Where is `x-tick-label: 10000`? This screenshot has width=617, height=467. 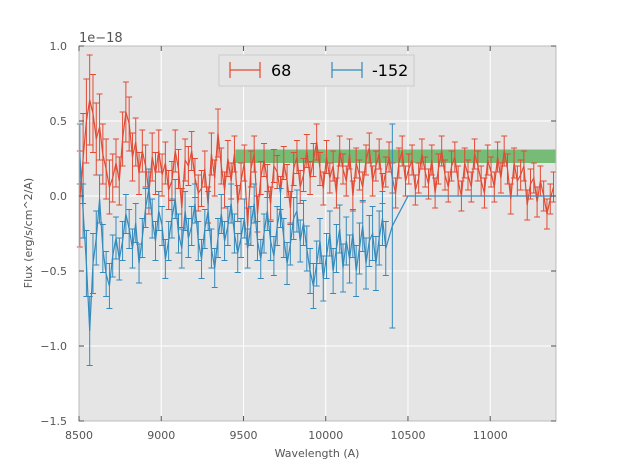 x-tick-label: 10000 is located at coordinates (325, 435).